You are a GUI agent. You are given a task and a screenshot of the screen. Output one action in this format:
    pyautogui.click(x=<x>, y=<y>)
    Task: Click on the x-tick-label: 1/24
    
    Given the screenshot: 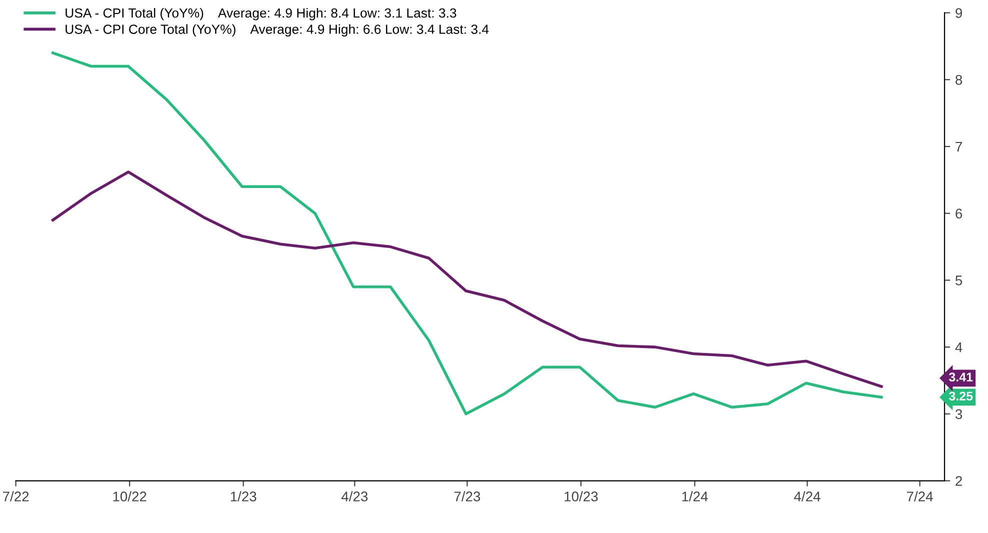 What is the action you would take?
    pyautogui.click(x=695, y=496)
    